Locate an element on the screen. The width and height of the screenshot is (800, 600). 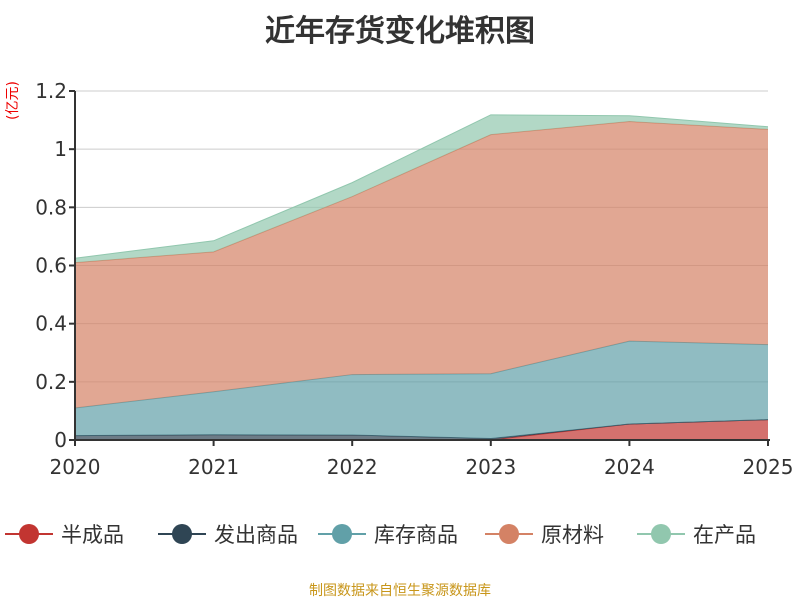
chart-title: 近年存货变化堆积图 is located at coordinates (400, 31).